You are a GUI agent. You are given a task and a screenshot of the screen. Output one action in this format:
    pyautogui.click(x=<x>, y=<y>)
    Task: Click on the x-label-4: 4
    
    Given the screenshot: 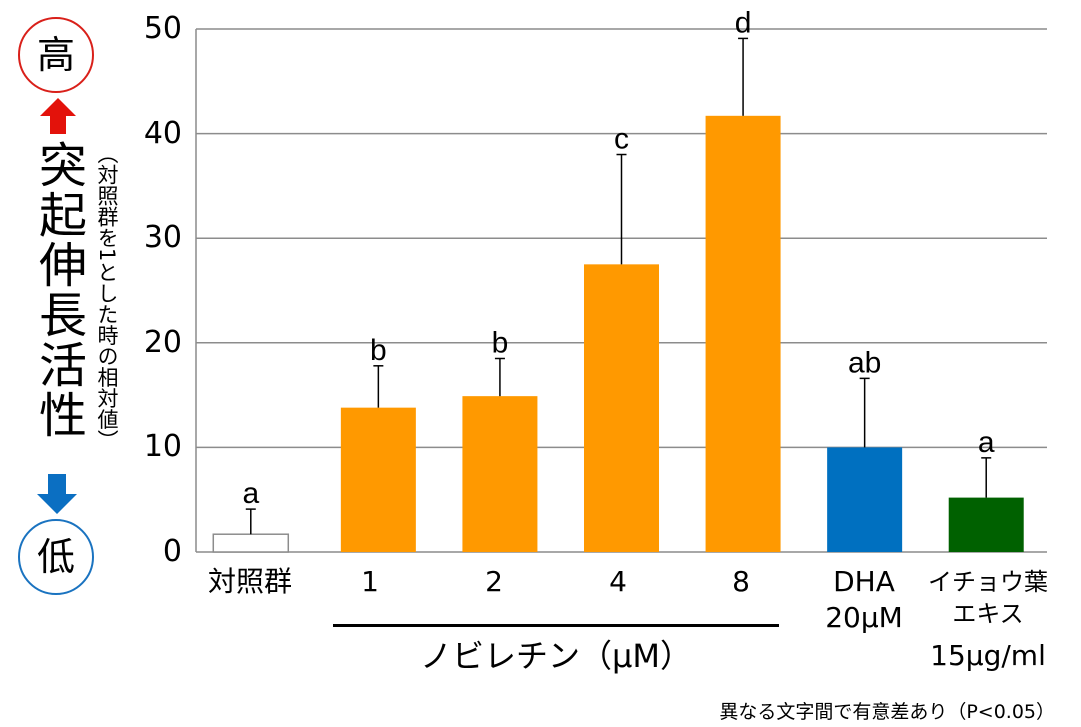 What is the action you would take?
    pyautogui.click(x=618, y=581)
    